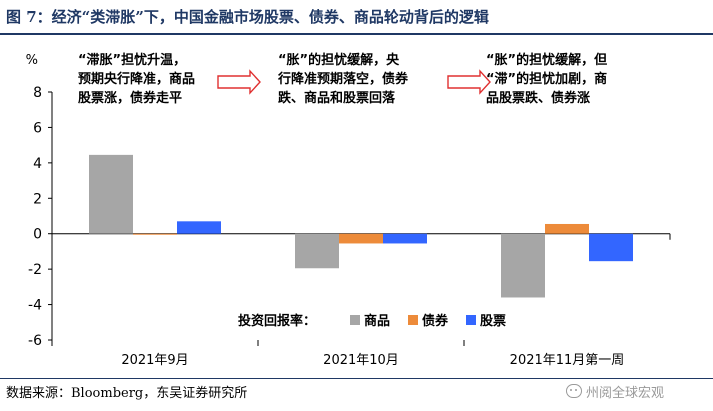 This screenshot has height=411, width=713. What do you see at coordinates (111, 194) in the screenshot?
I see `bar-商品-1` at bounding box center [111, 194].